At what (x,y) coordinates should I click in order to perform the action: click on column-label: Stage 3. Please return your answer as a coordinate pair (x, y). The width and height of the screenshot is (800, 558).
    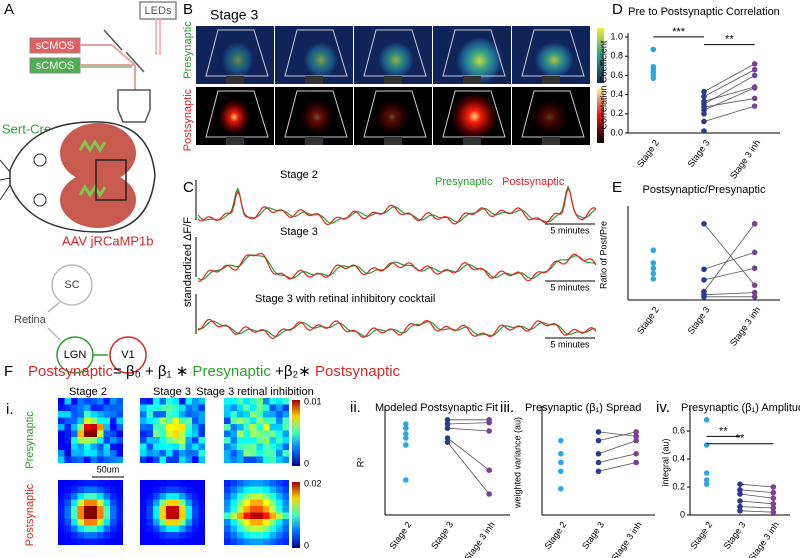
    Looking at the image, I should click on (172, 392).